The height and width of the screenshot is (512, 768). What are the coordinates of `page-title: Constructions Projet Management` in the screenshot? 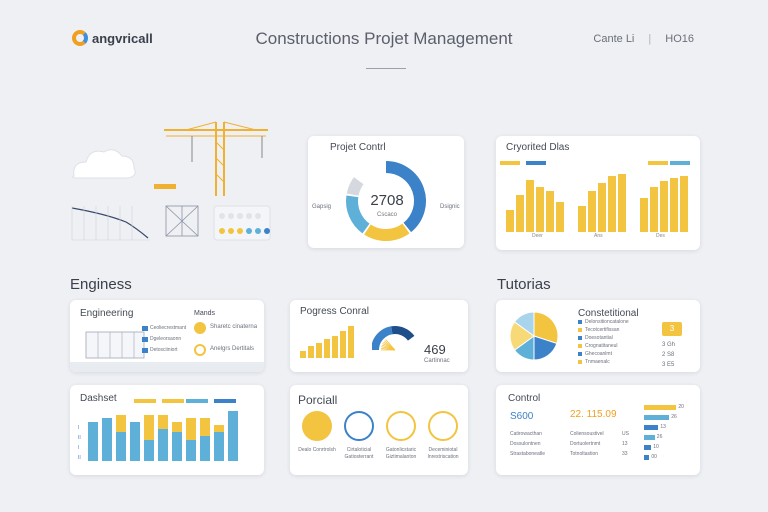 It's located at (384, 38).